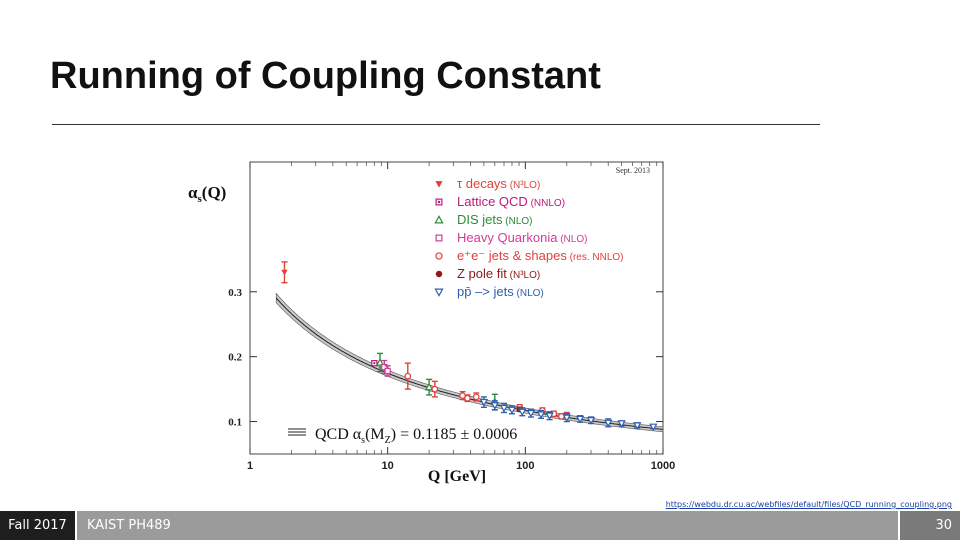 The height and width of the screenshot is (540, 960). What do you see at coordinates (235, 423) in the screenshot?
I see `y-tick-label: 0.1` at bounding box center [235, 423].